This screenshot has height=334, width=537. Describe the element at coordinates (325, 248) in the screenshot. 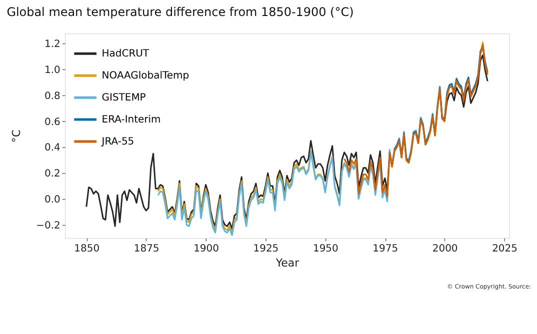

I see `x-tick-label: 1950` at that location.